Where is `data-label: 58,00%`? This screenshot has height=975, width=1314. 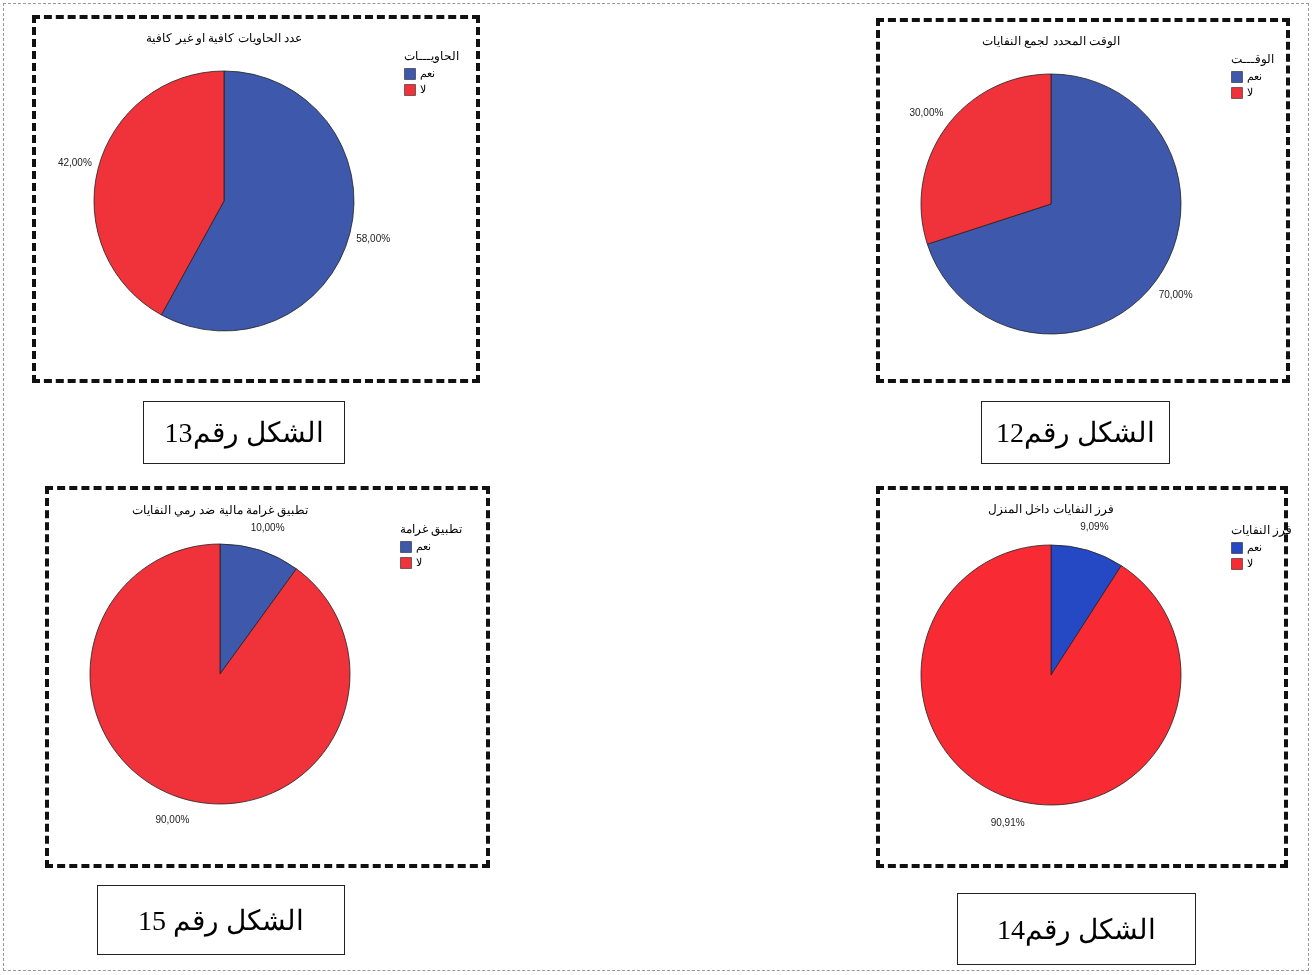 data-label: 58,00% is located at coordinates (373, 239).